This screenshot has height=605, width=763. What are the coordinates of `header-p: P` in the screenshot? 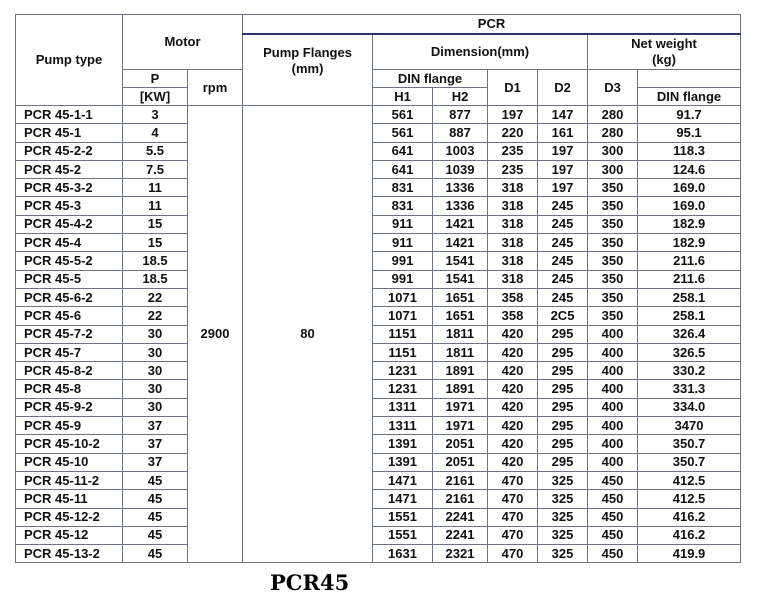 It's located at (155, 78).